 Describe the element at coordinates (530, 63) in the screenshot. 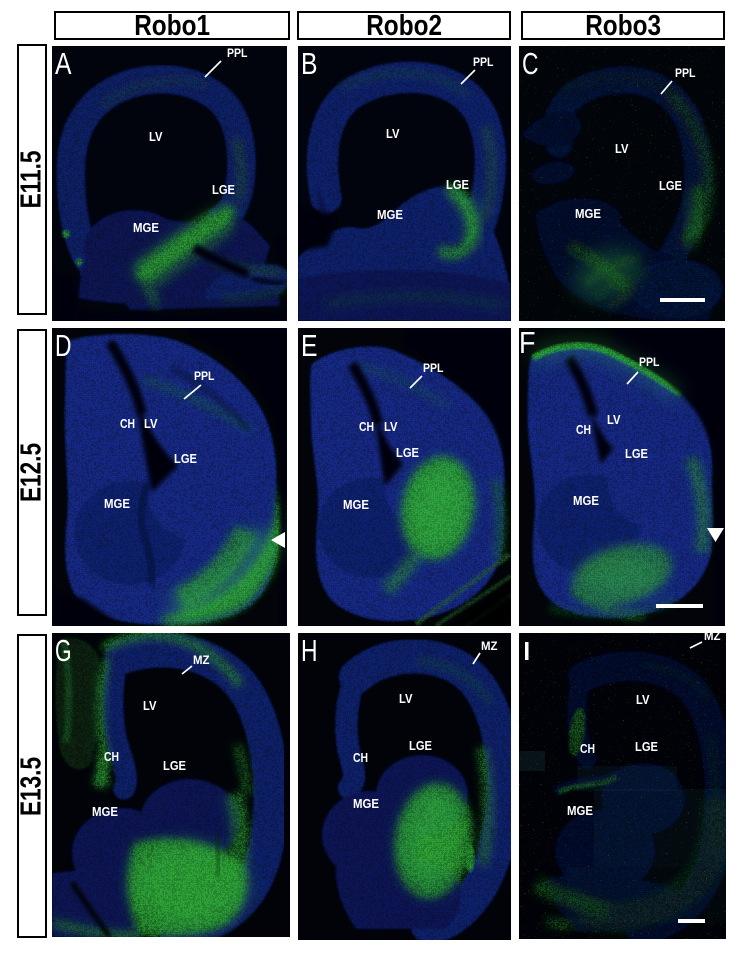

I see `svg-text: C` at that location.